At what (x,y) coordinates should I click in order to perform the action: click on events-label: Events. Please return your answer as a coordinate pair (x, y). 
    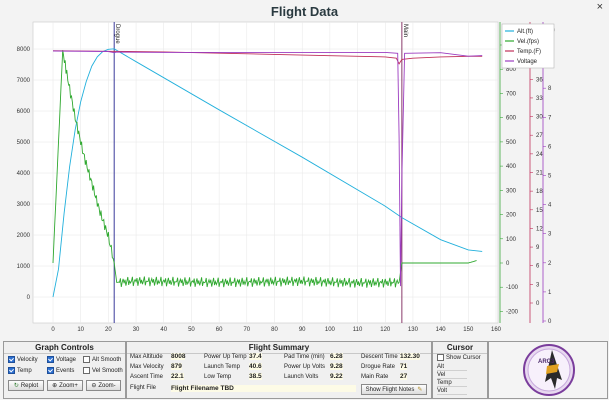
    Looking at the image, I should click on (65, 370).